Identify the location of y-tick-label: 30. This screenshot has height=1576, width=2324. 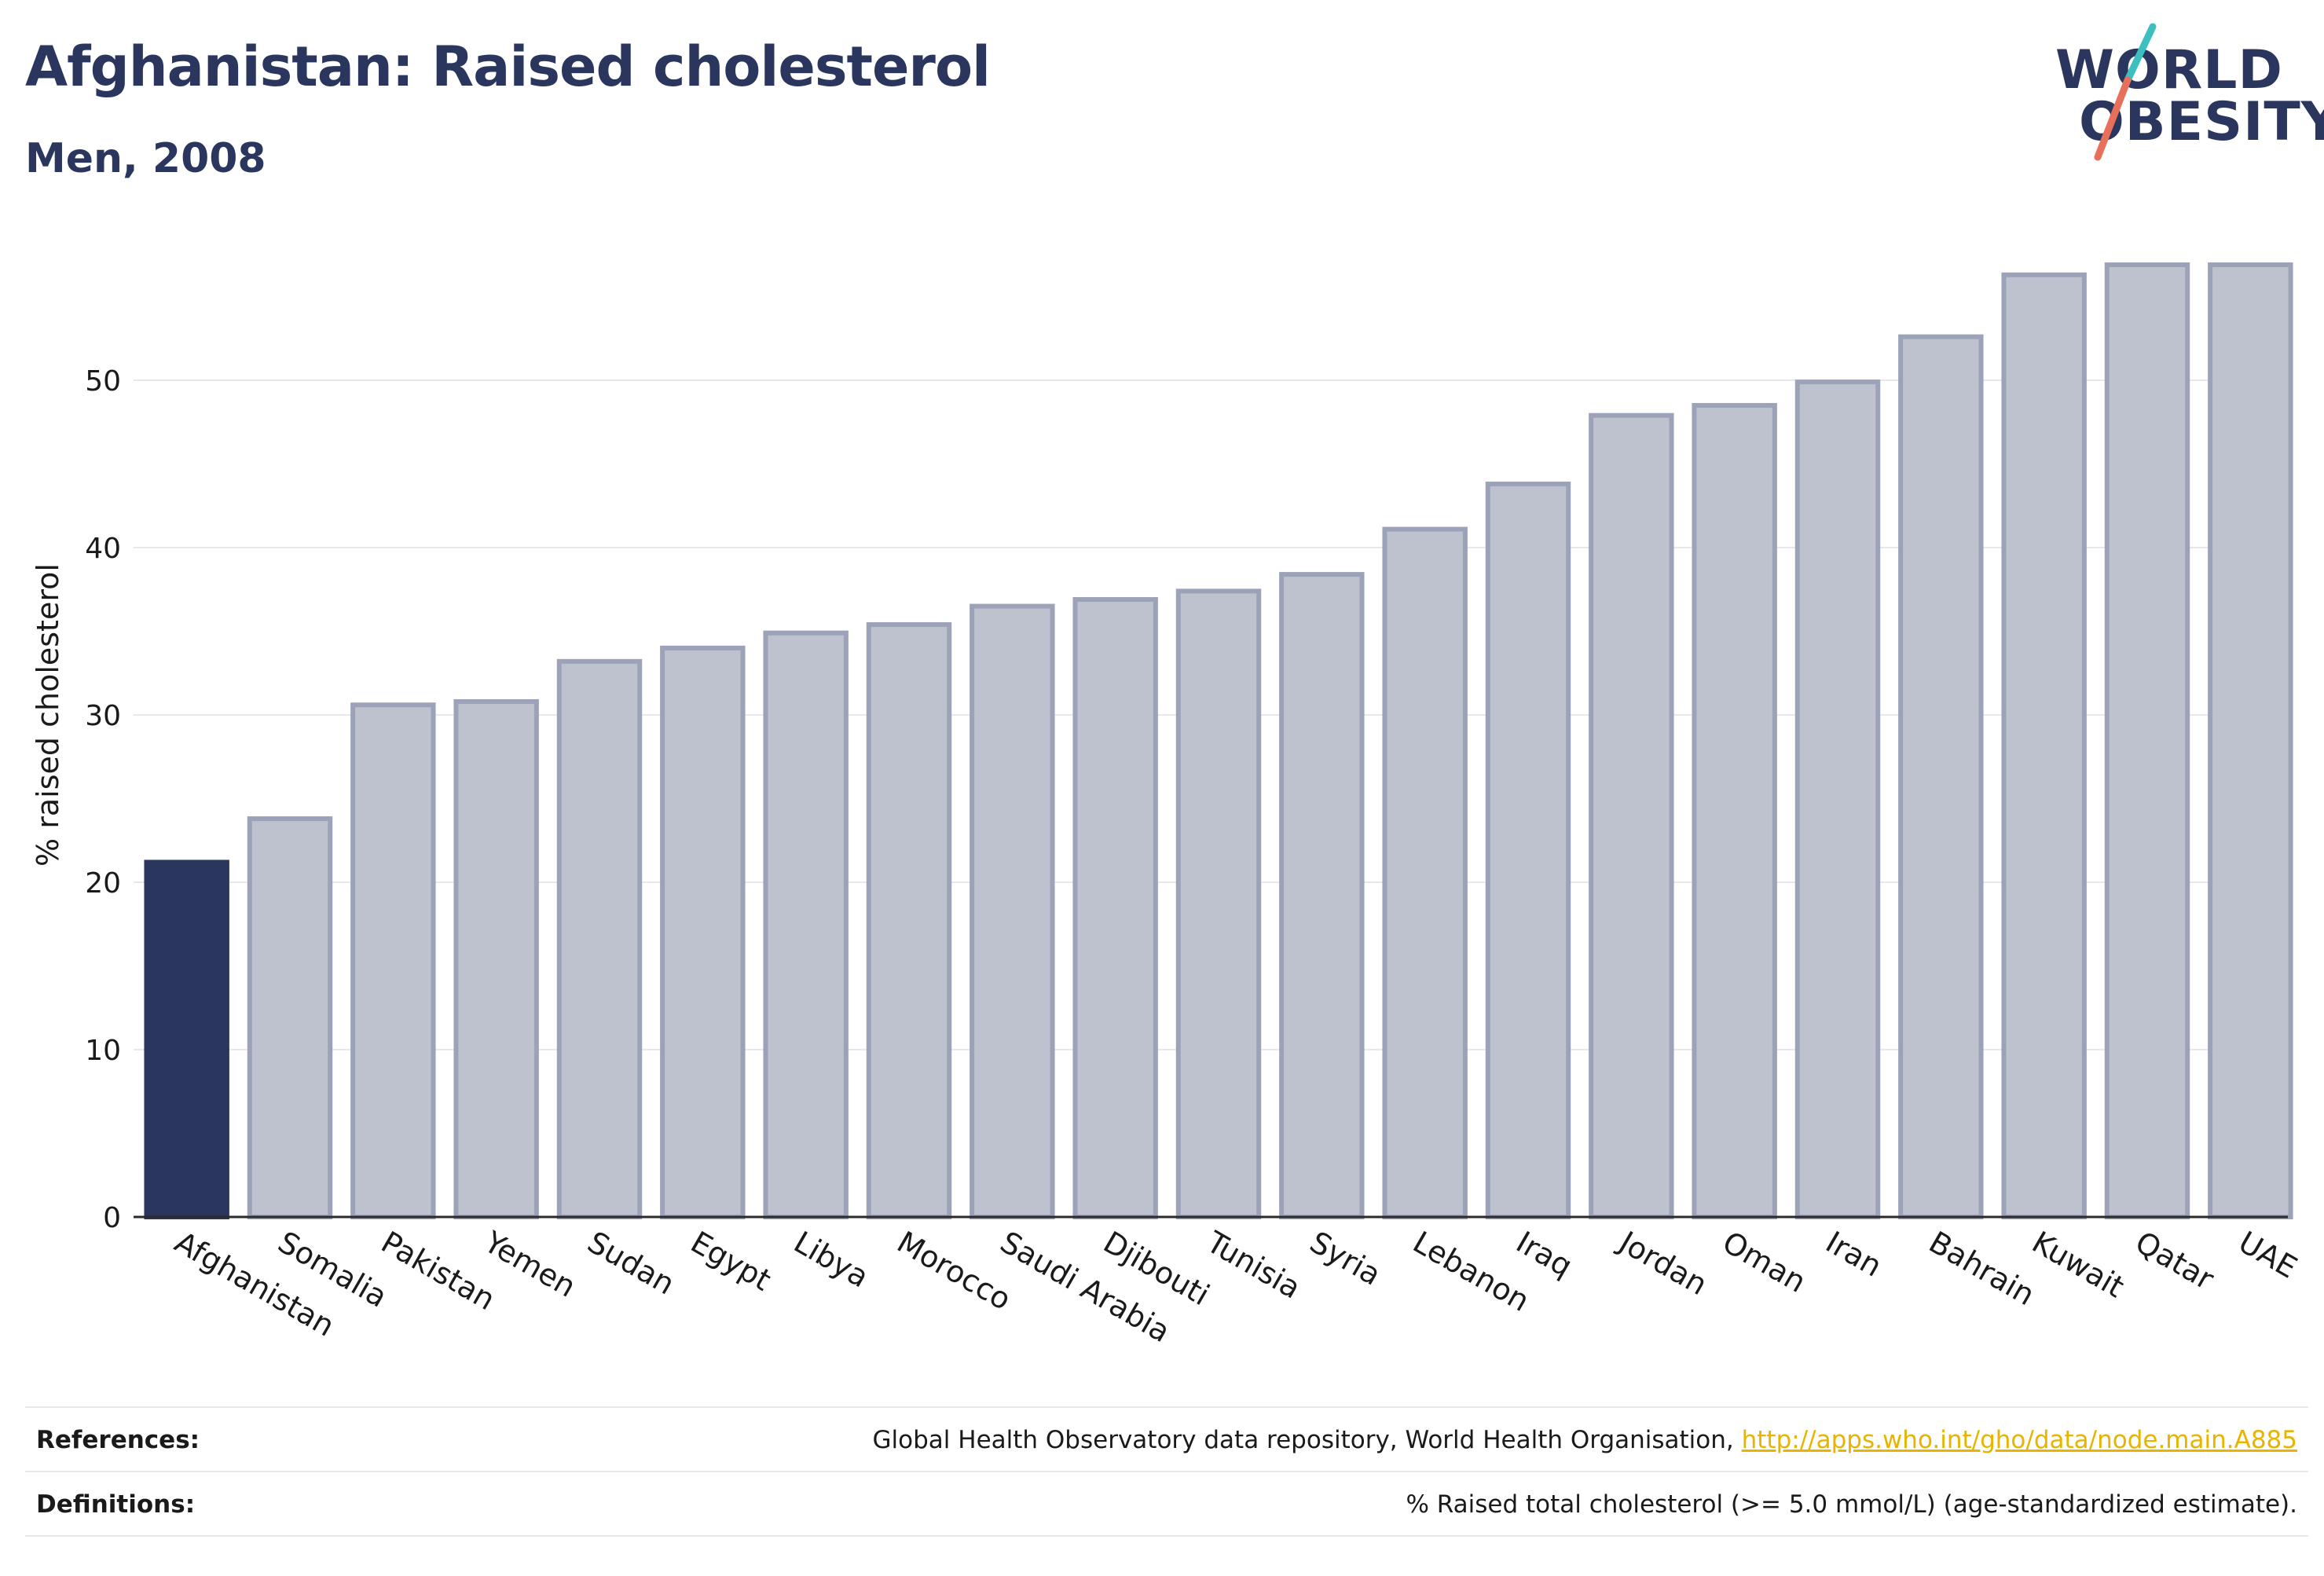
(103, 716).